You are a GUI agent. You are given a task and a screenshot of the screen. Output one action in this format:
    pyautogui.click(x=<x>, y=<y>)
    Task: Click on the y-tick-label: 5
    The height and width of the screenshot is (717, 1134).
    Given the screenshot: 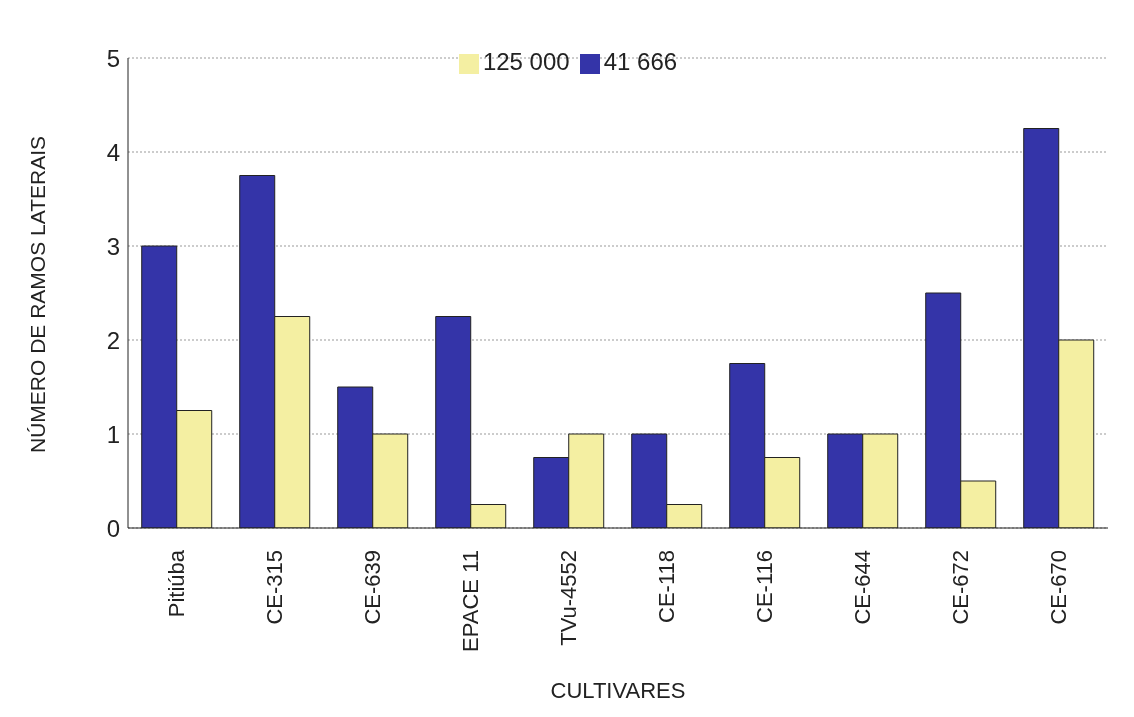 What is the action you would take?
    pyautogui.click(x=113, y=58)
    